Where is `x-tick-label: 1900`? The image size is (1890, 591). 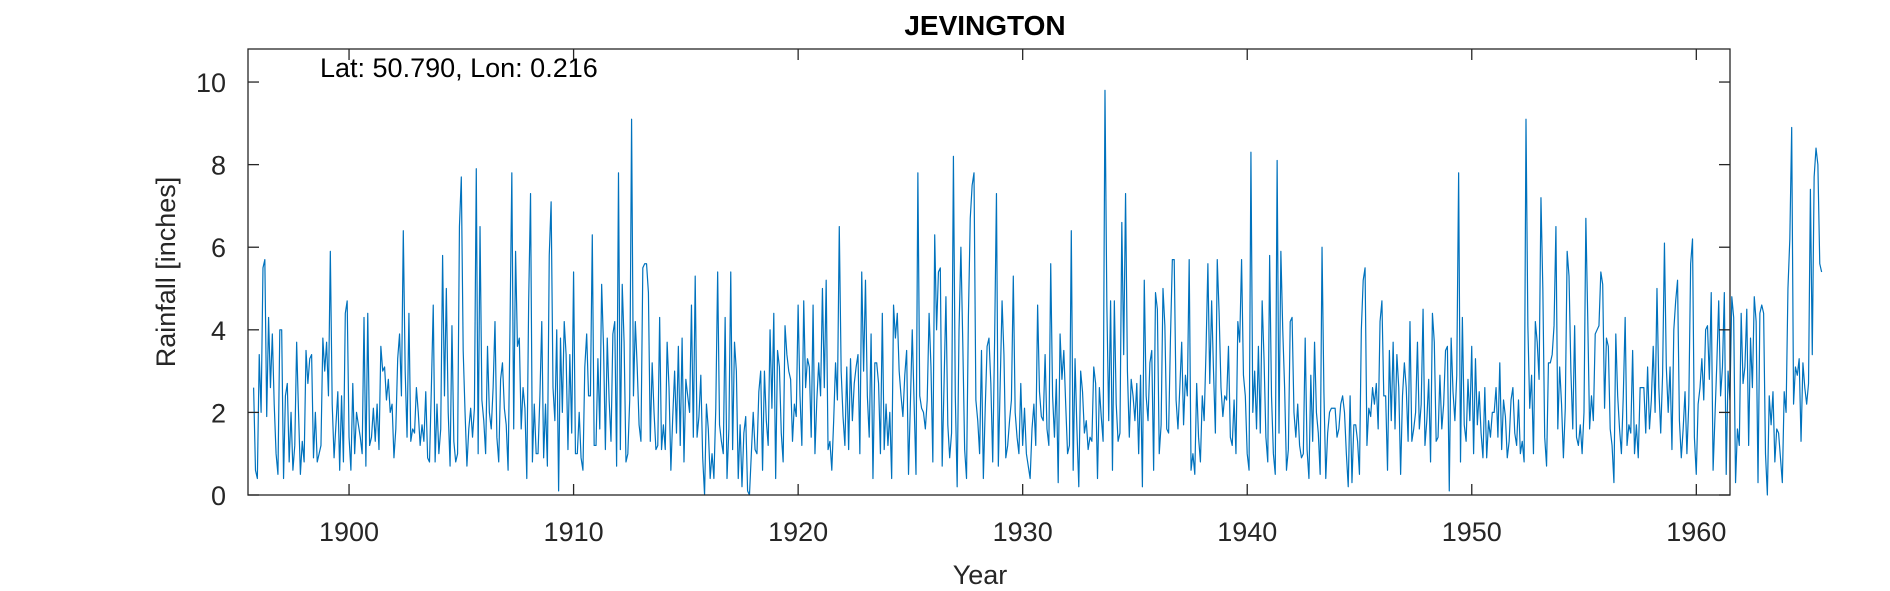 x-tick-label: 1900 is located at coordinates (349, 532).